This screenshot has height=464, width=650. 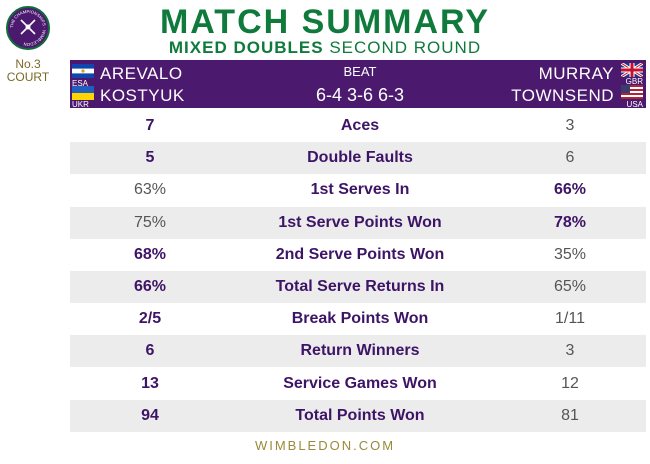 I want to click on stat-row: 5 Double Faults 6, so click(x=358, y=158).